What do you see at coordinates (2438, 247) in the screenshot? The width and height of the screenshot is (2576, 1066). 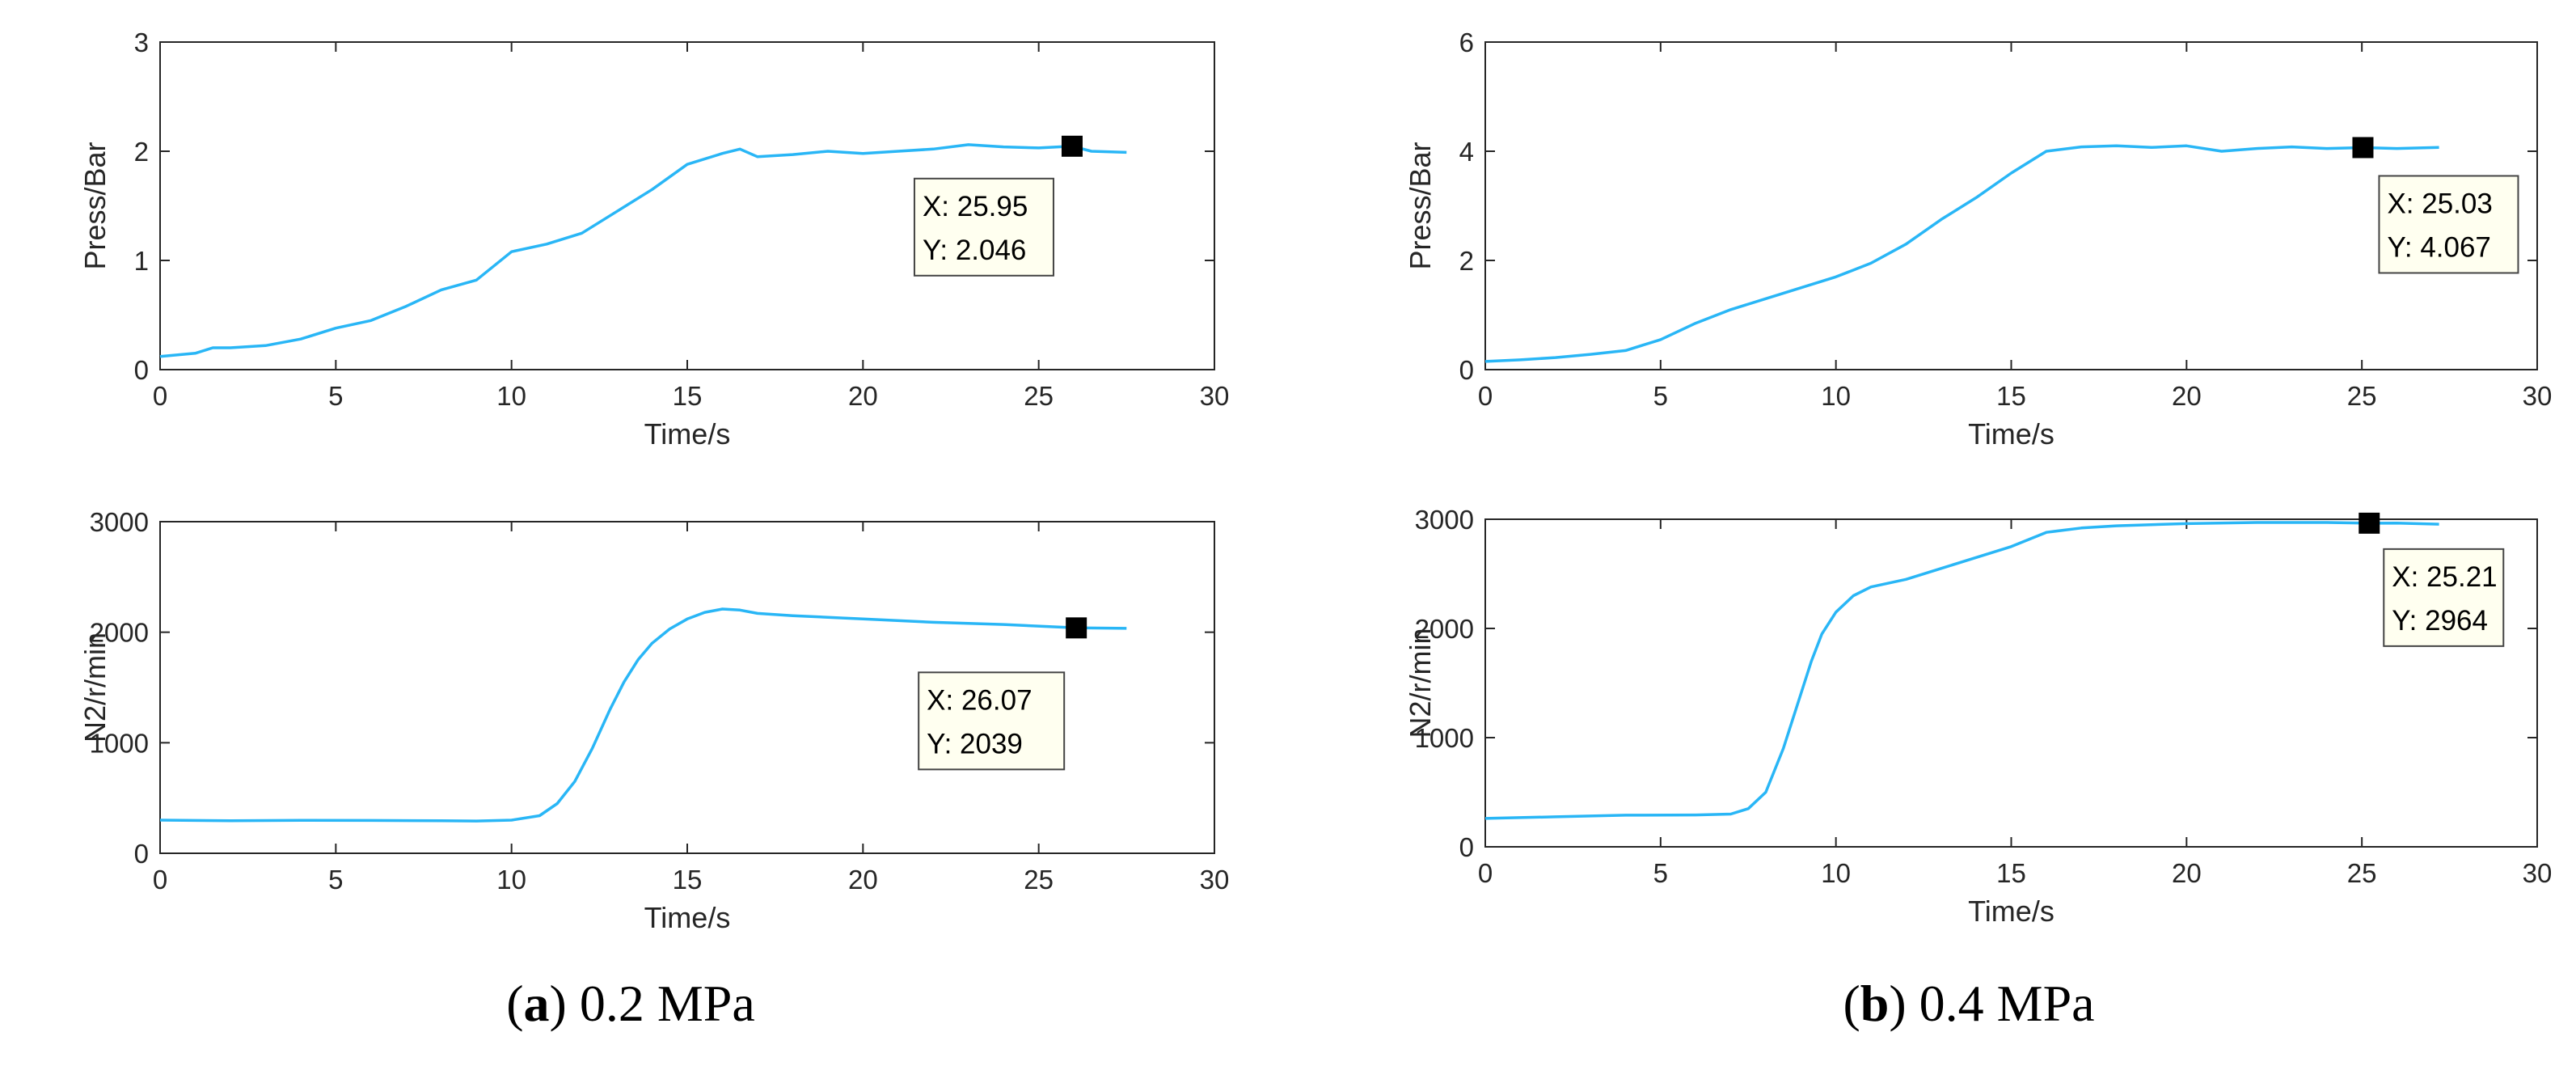 I see `datatip-y-text: Y: 4.067` at bounding box center [2438, 247].